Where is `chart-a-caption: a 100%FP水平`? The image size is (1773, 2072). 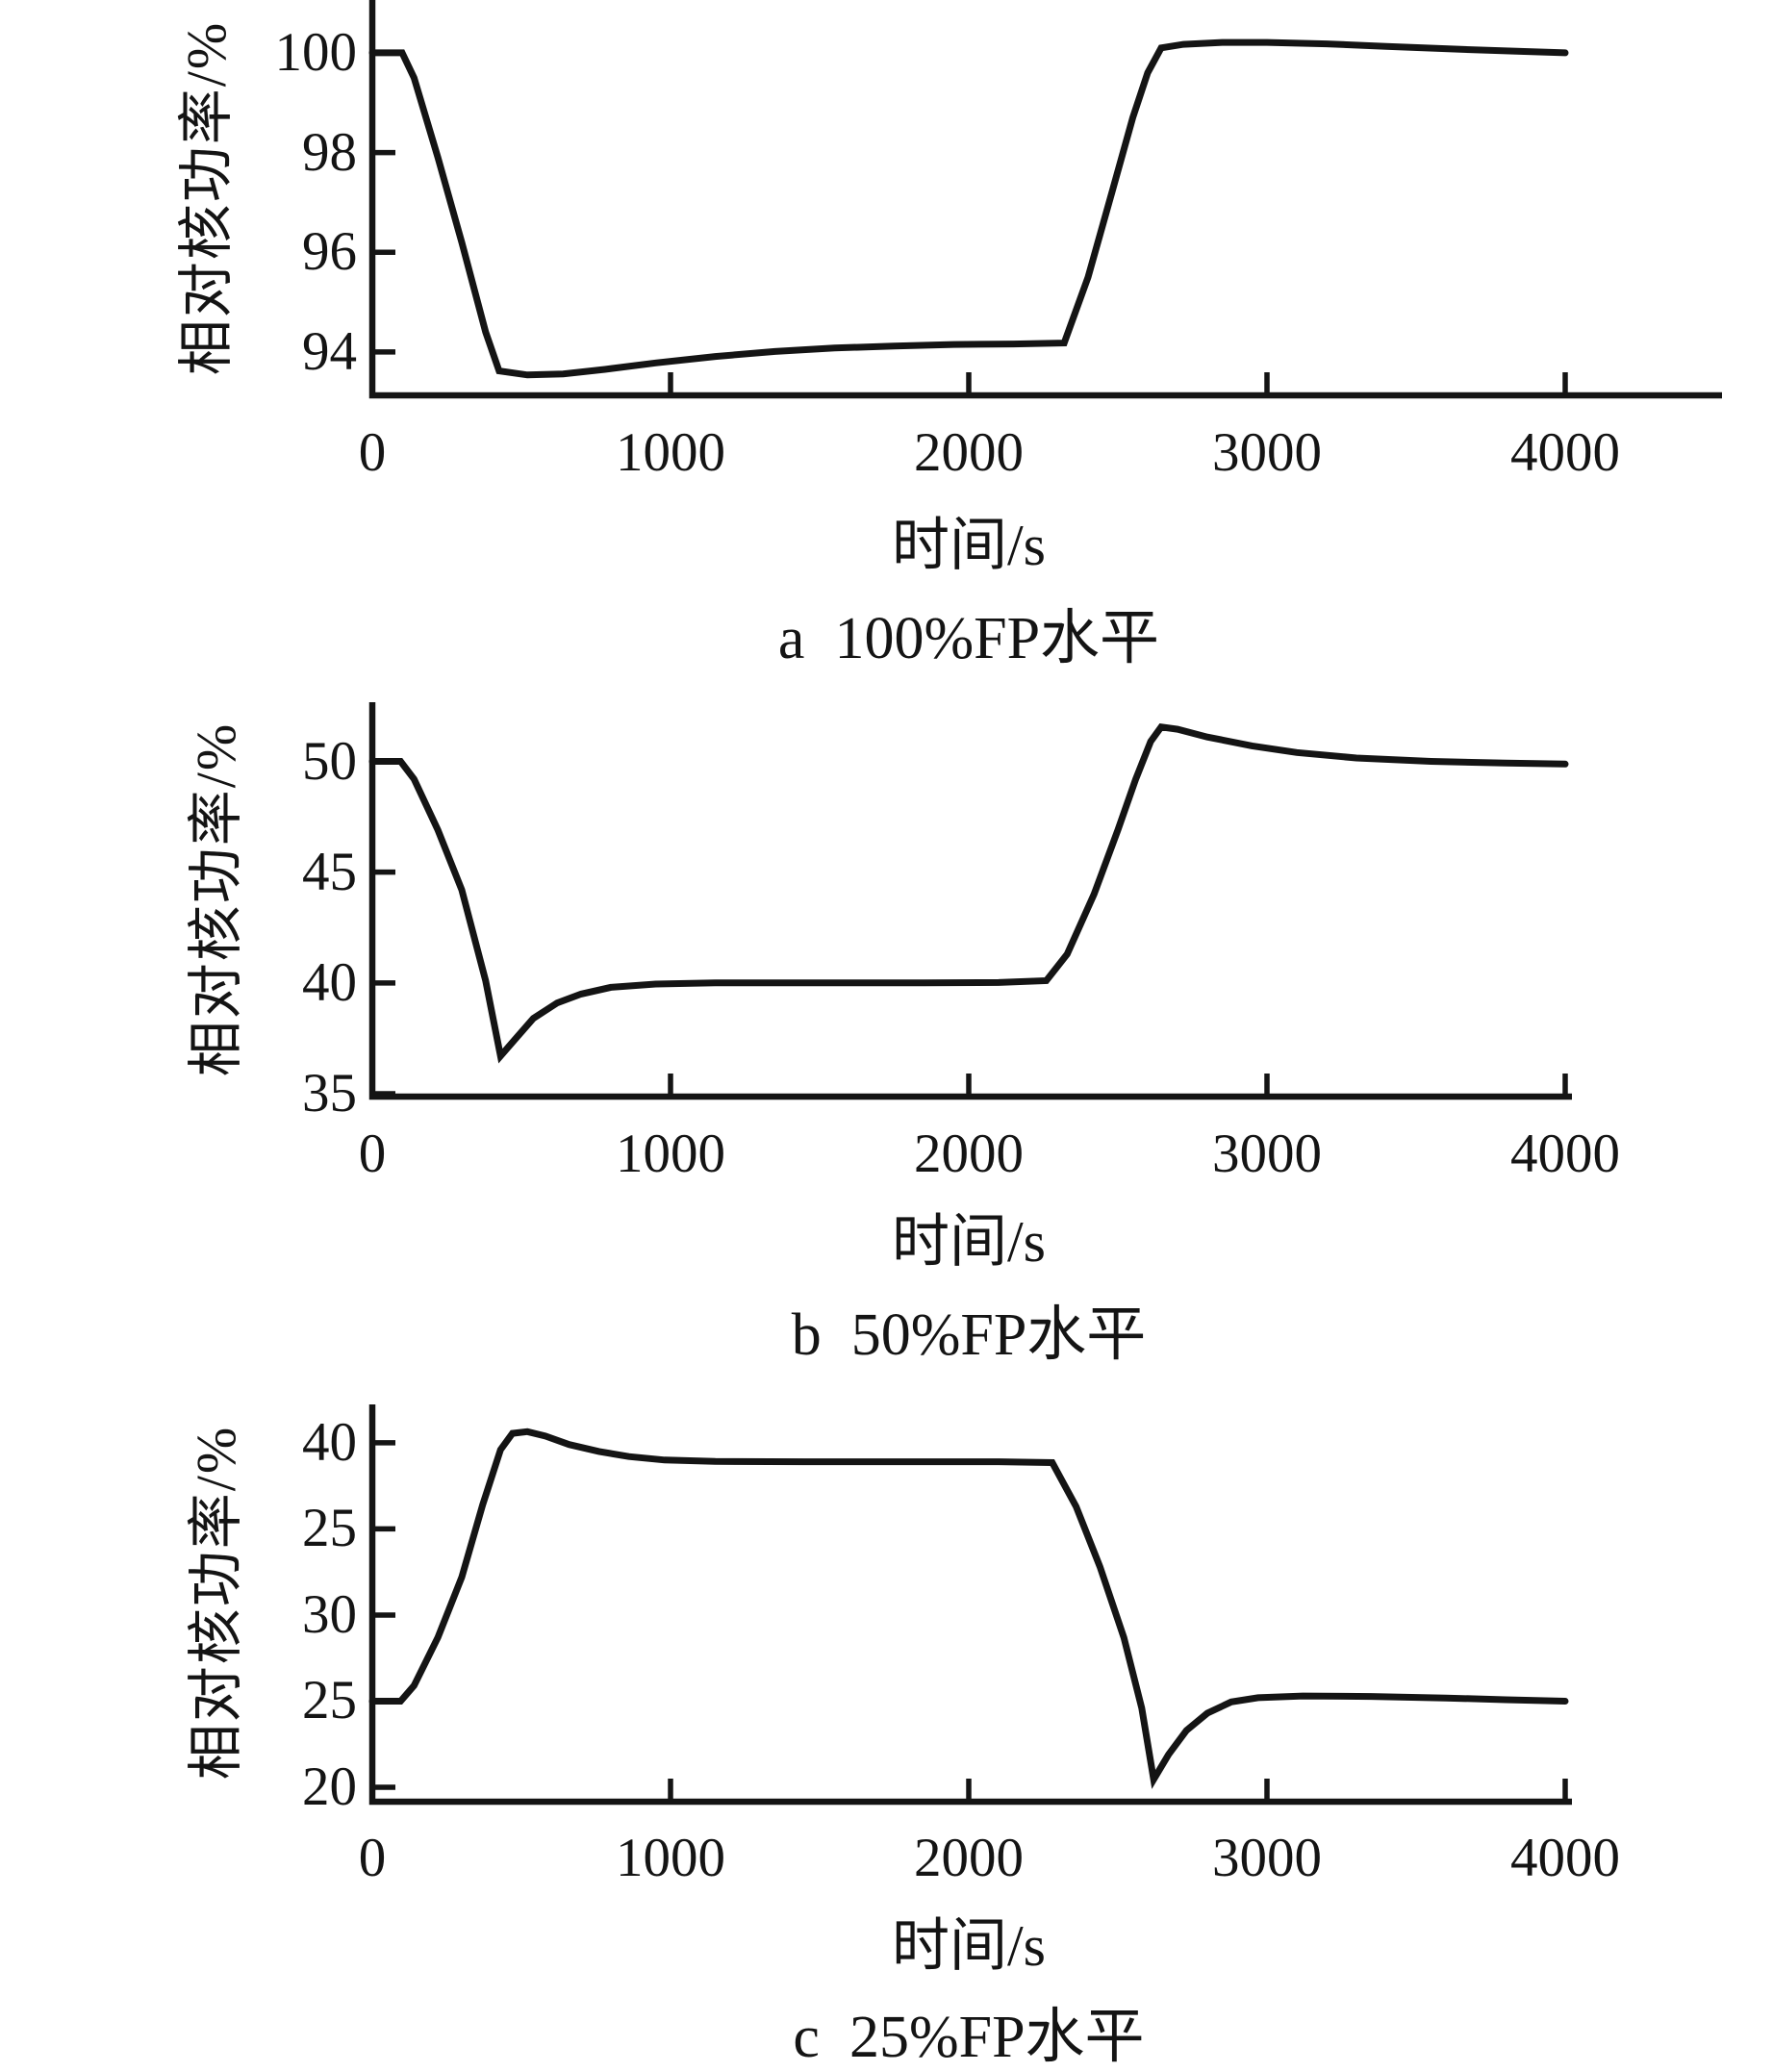 chart-a-caption: a 100%FP水平 is located at coordinates (968, 638).